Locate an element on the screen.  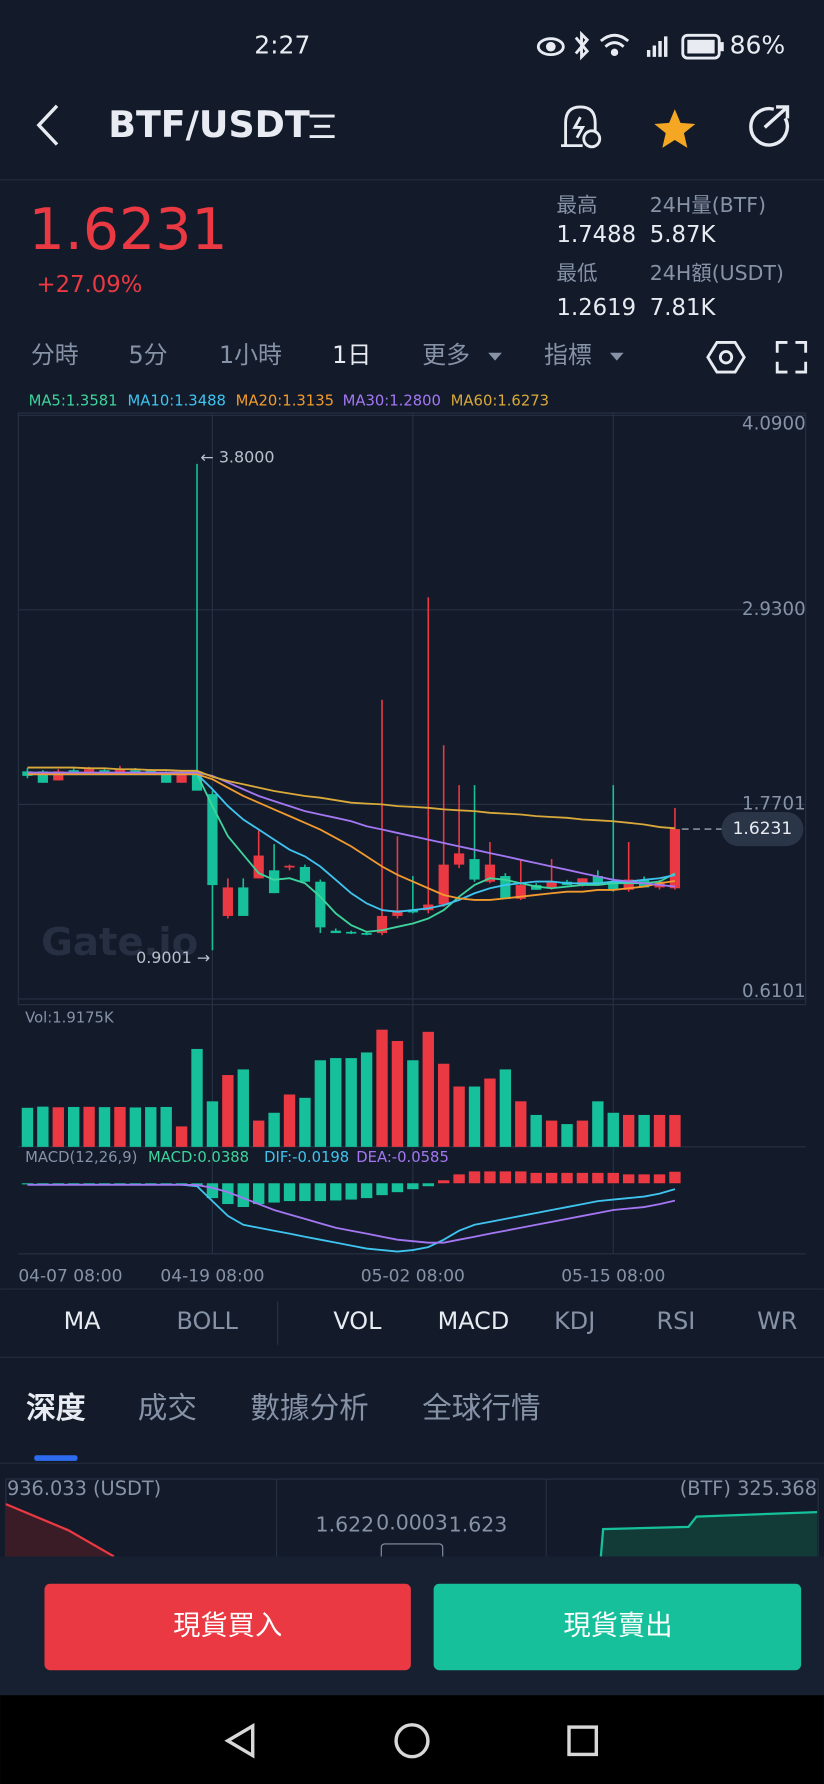
indicator-tab: RSI is located at coordinates (676, 1321).